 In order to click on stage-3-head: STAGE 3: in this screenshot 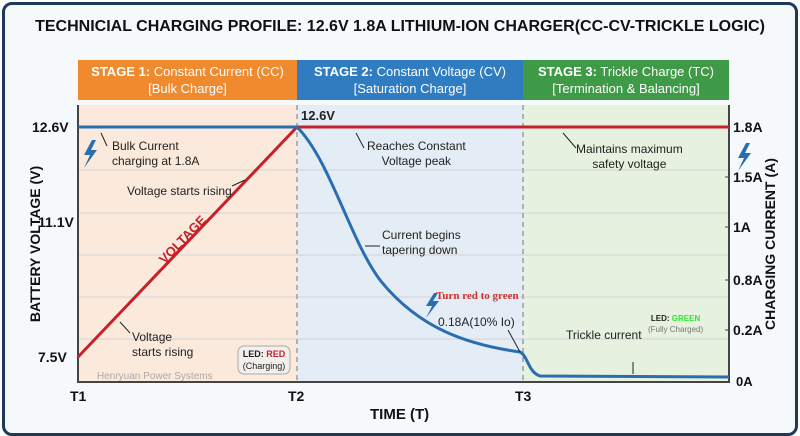, I will do `click(567, 71)`.